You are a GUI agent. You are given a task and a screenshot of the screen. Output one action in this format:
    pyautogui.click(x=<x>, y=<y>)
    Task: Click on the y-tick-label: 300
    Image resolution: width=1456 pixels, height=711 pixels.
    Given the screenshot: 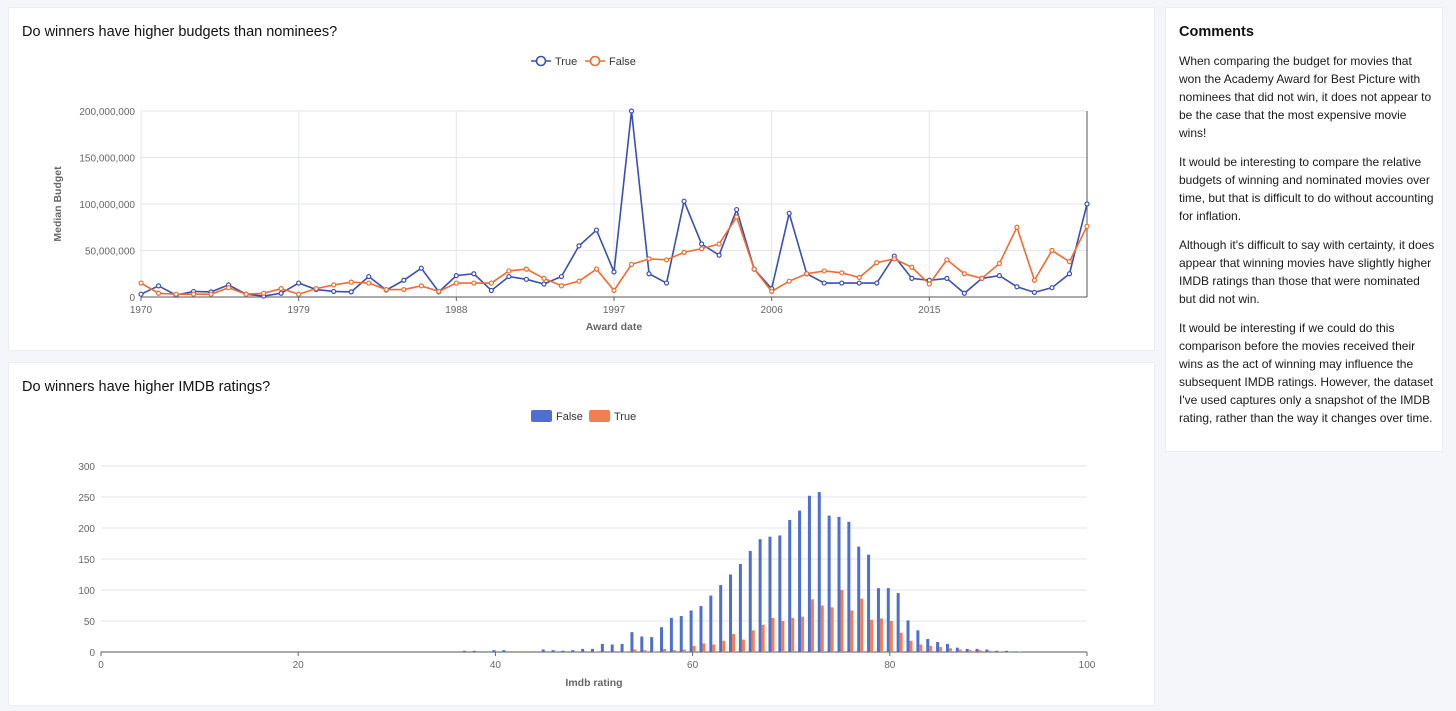 What is the action you would take?
    pyautogui.click(x=86, y=467)
    